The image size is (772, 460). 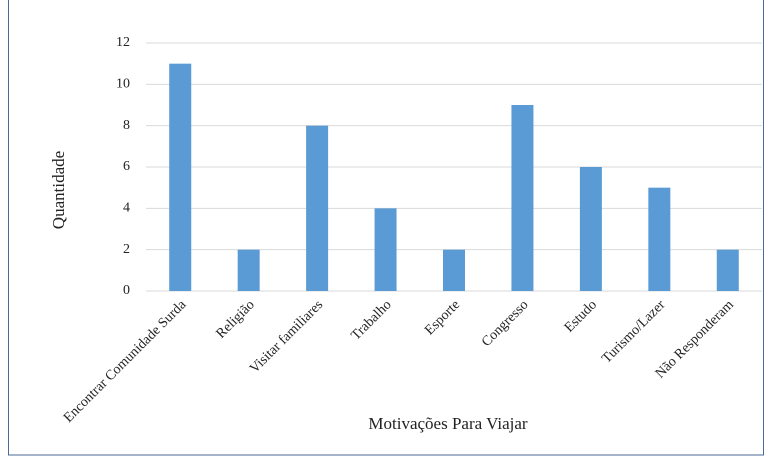 I want to click on y-axis-label: Quantidade, so click(x=58, y=190).